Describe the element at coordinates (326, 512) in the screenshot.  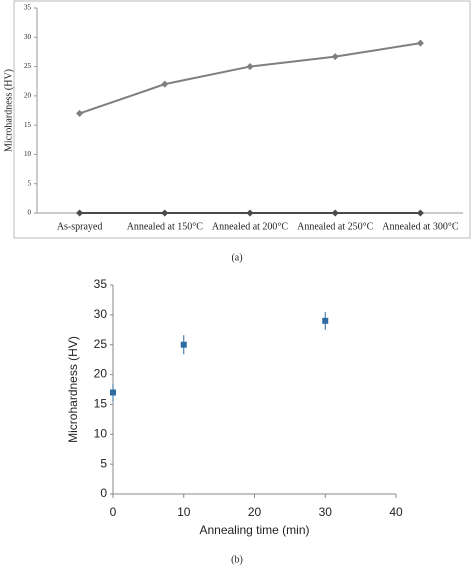
I see `x-tick-label: 30` at that location.